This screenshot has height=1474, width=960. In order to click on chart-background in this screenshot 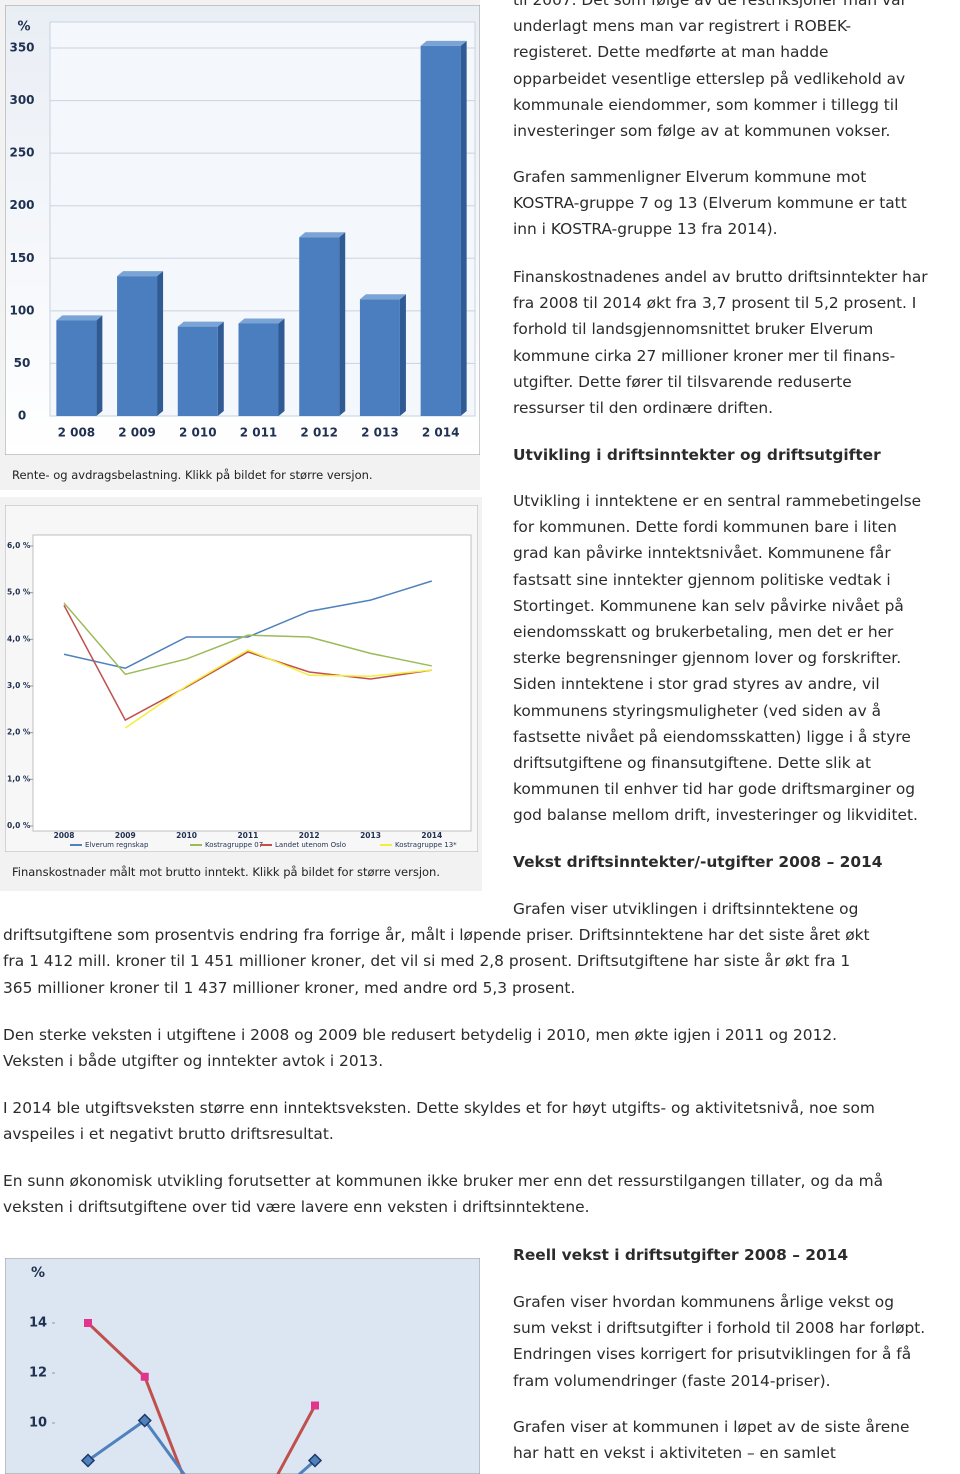, I will do `click(242, 1366)`.